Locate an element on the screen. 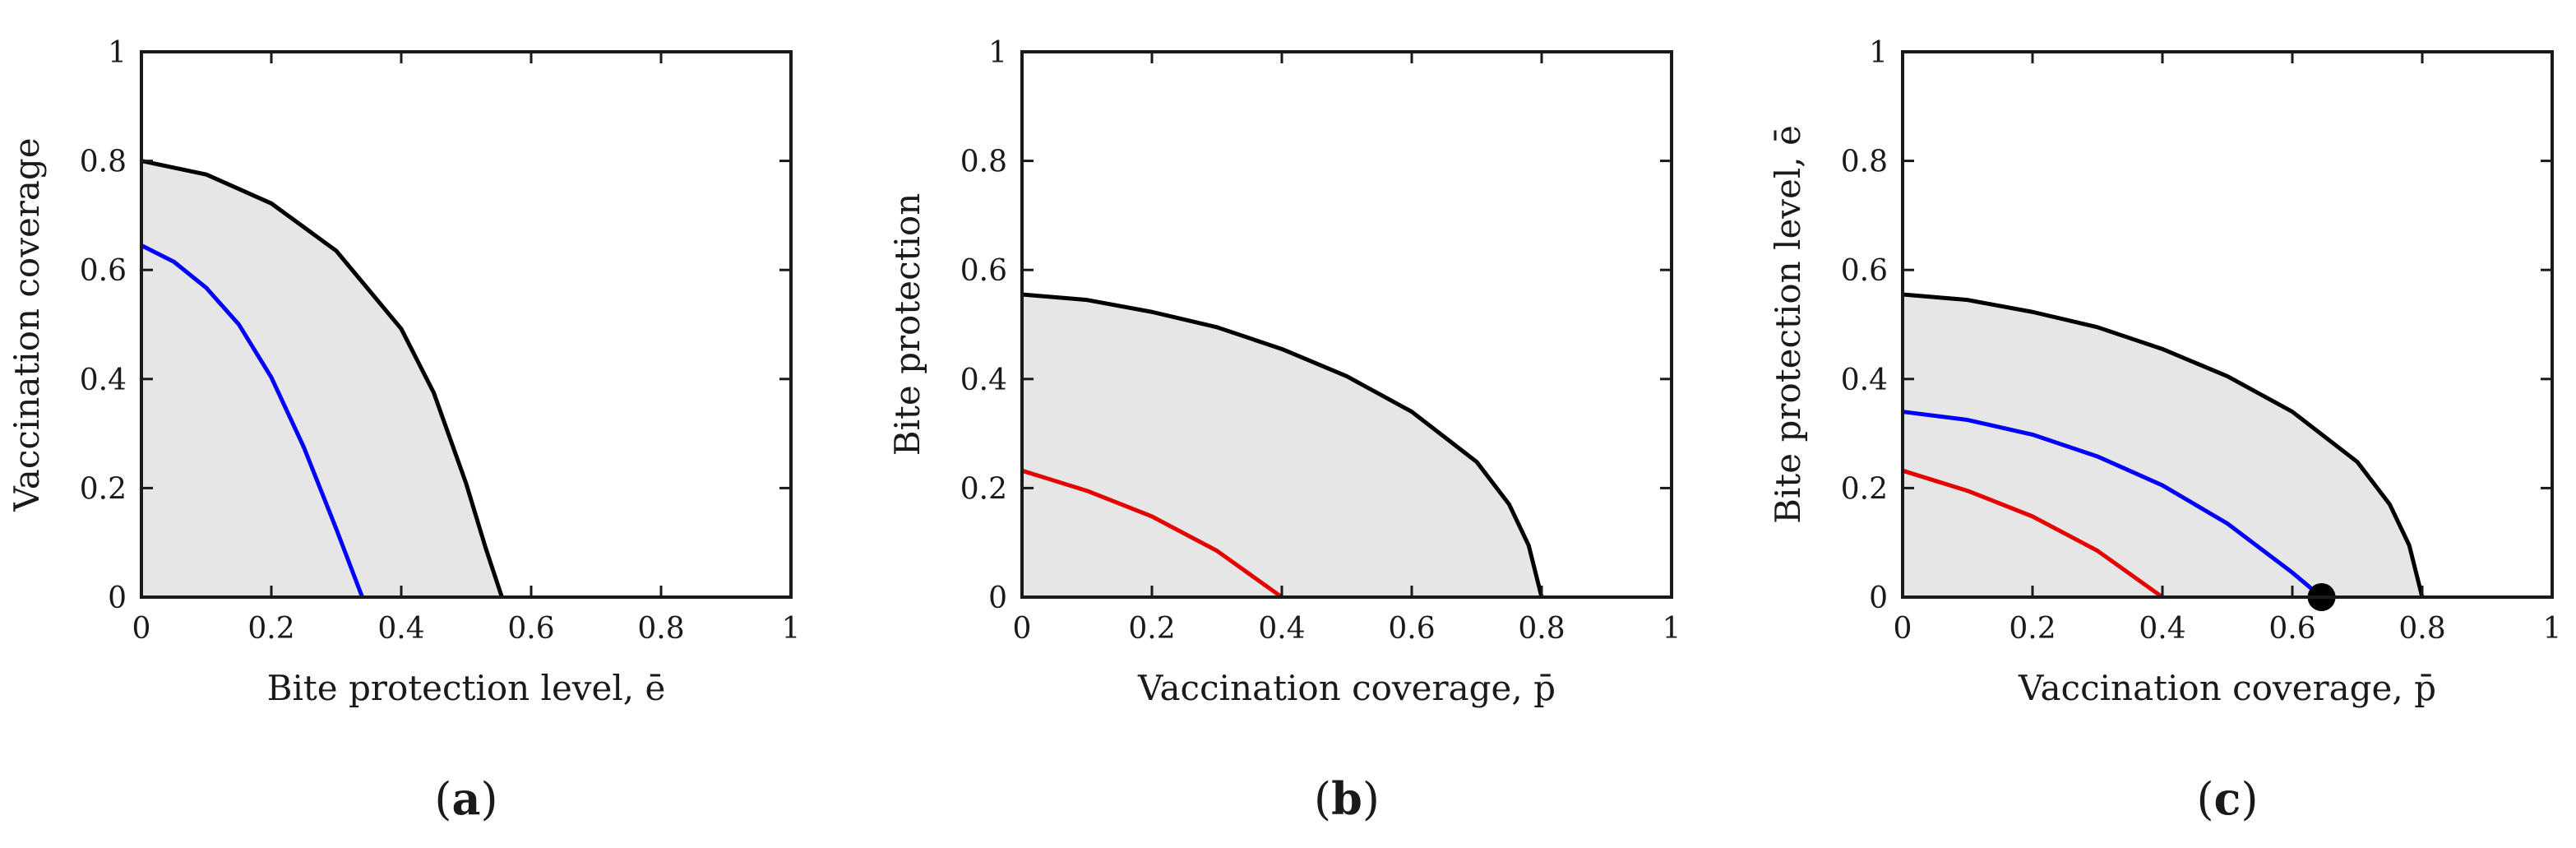 The height and width of the screenshot is (848, 2576). y-axis-label: Bite protection is located at coordinates (907, 325).